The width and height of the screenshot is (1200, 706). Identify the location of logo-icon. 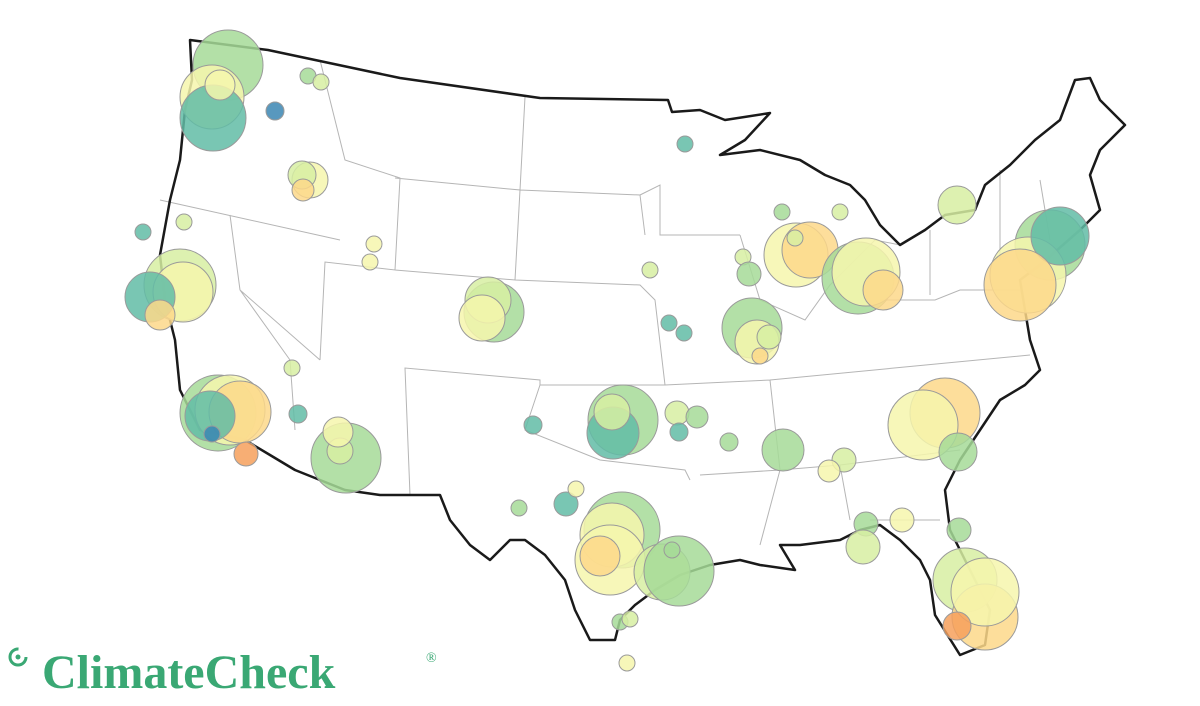
(18, 657).